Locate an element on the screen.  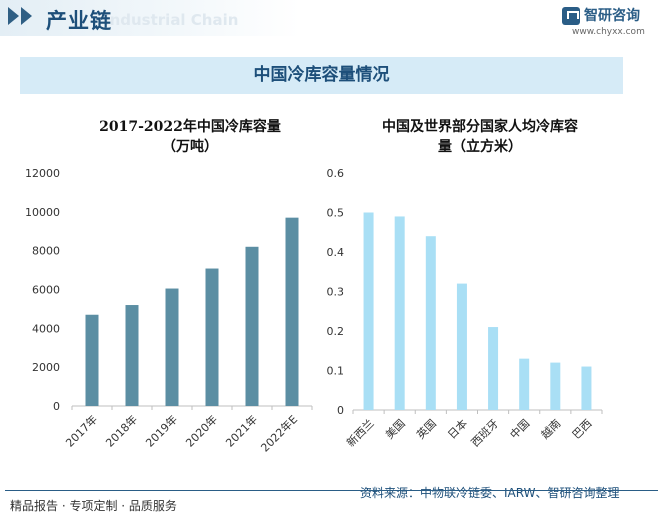
left-chart-y-tick-label: 2000 is located at coordinates (46, 367).